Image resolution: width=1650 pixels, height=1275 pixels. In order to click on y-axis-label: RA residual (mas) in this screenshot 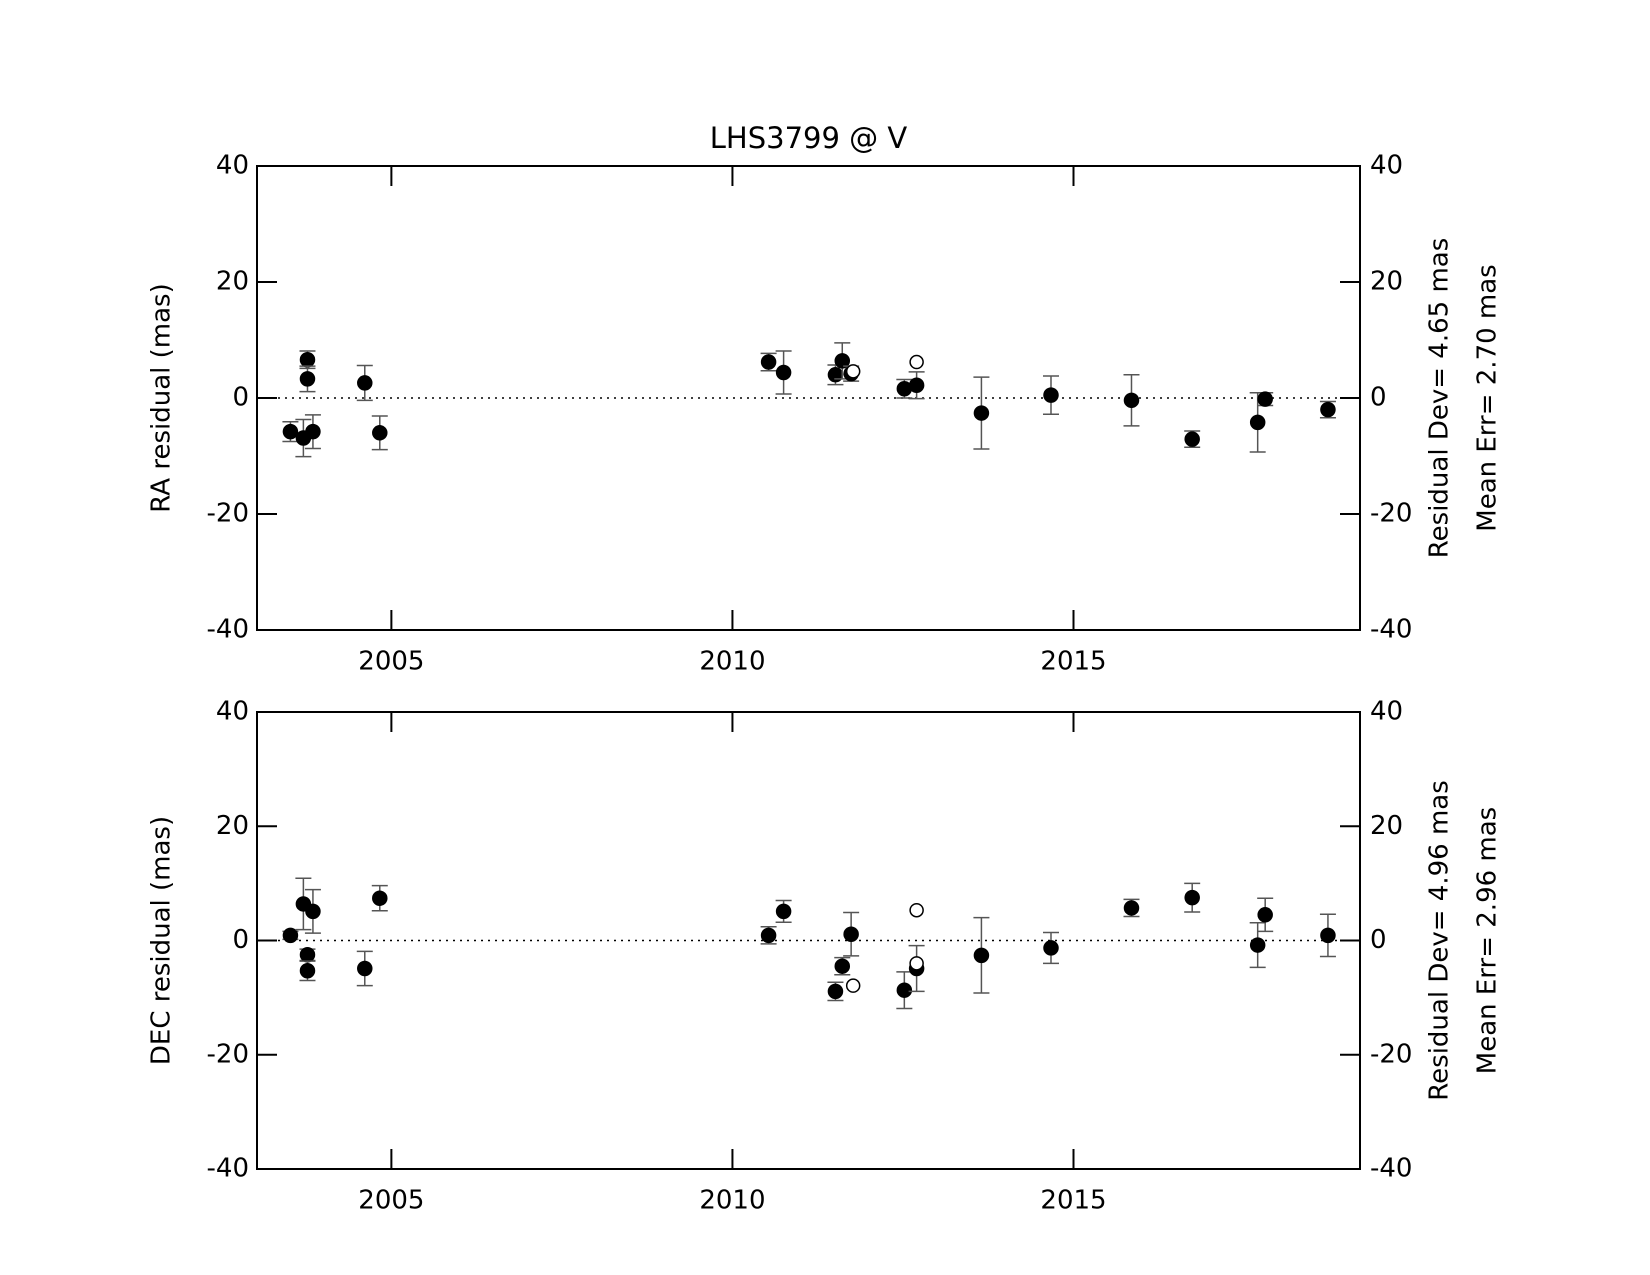, I will do `click(162, 397)`.